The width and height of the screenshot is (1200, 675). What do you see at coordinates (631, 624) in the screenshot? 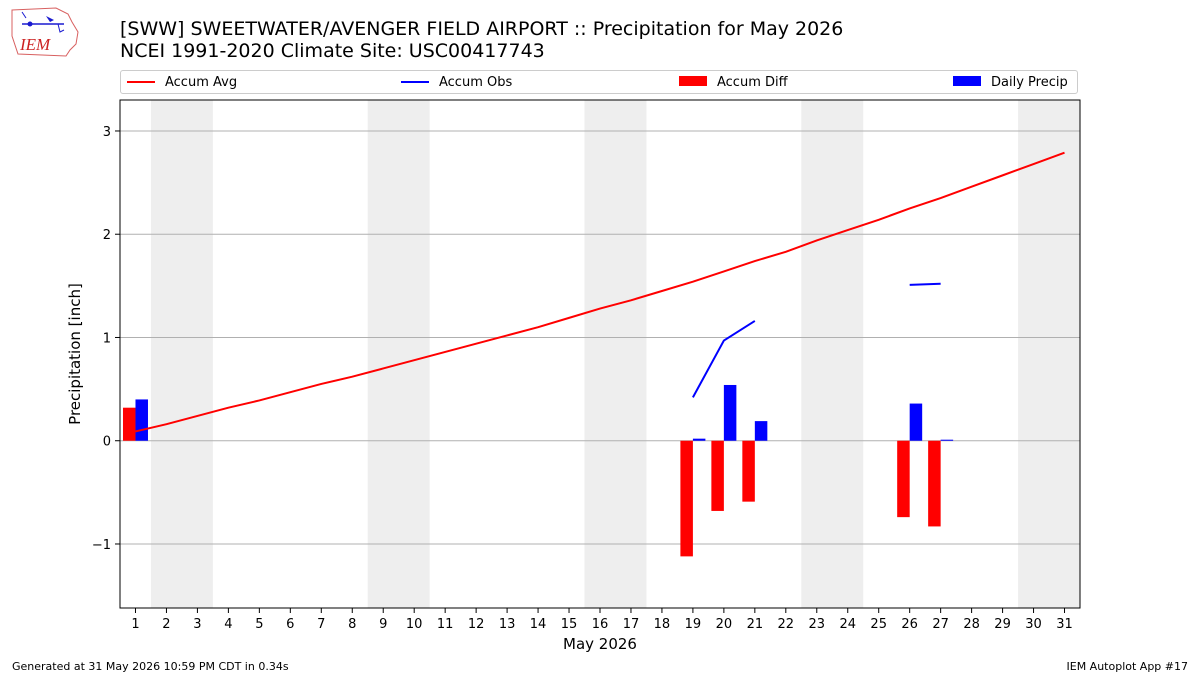
I see `x-tick-label: 17` at bounding box center [631, 624].